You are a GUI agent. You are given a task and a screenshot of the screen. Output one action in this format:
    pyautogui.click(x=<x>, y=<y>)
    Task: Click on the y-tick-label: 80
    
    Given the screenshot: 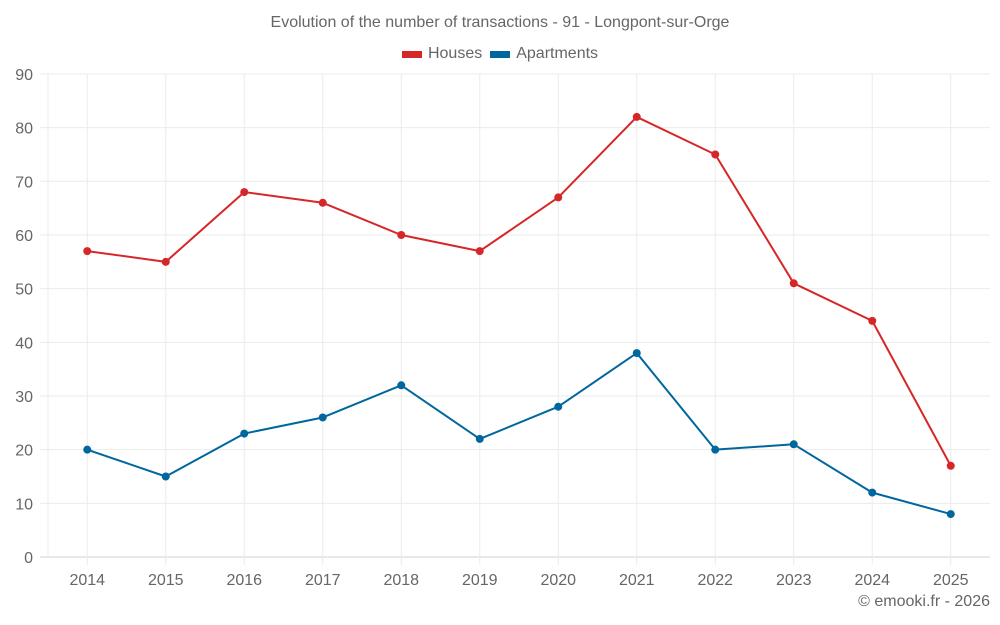 What is the action you would take?
    pyautogui.click(x=24, y=129)
    